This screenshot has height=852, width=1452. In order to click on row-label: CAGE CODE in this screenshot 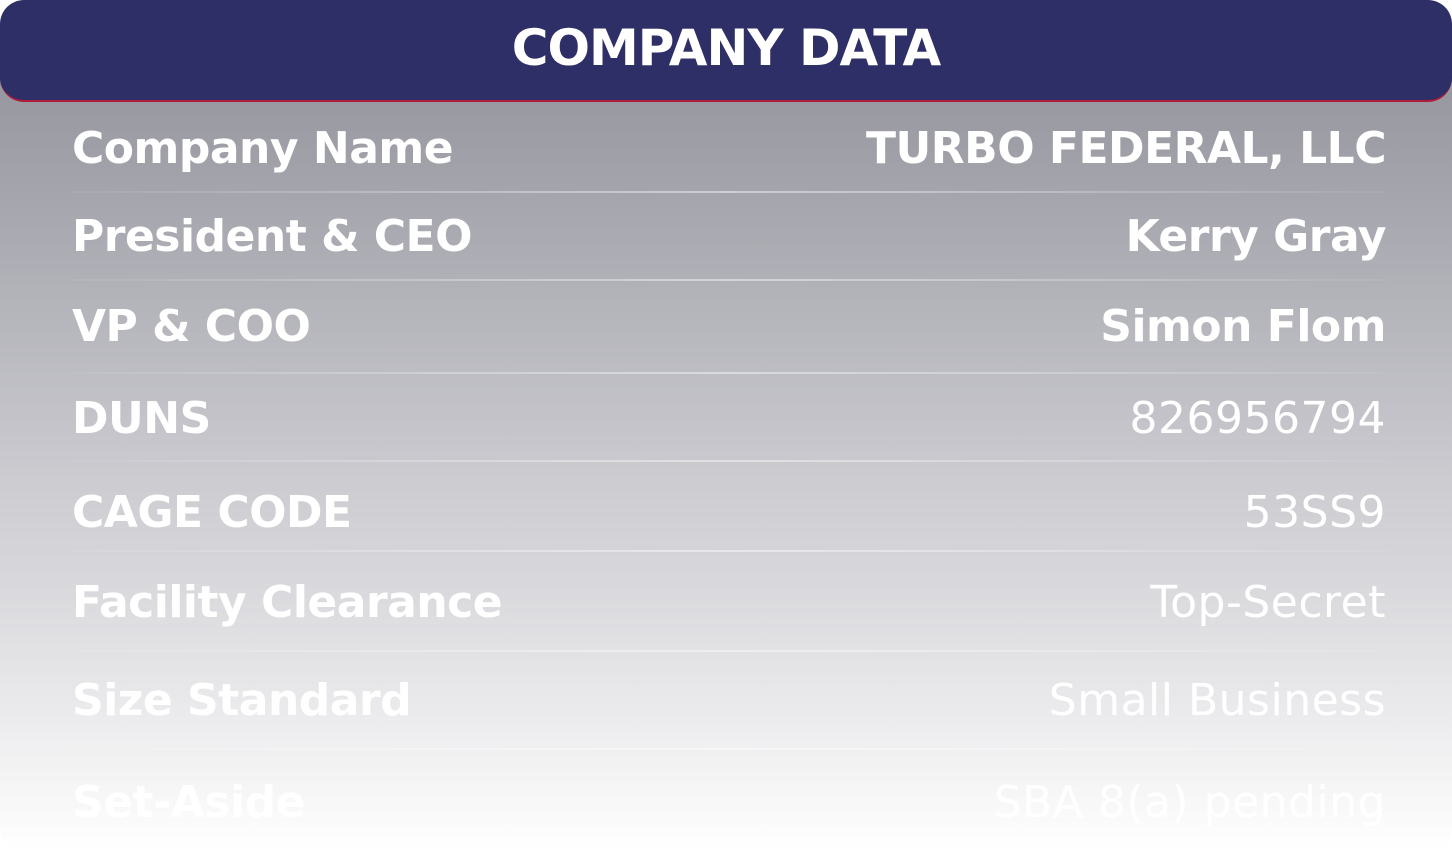, I will do `click(212, 512)`.